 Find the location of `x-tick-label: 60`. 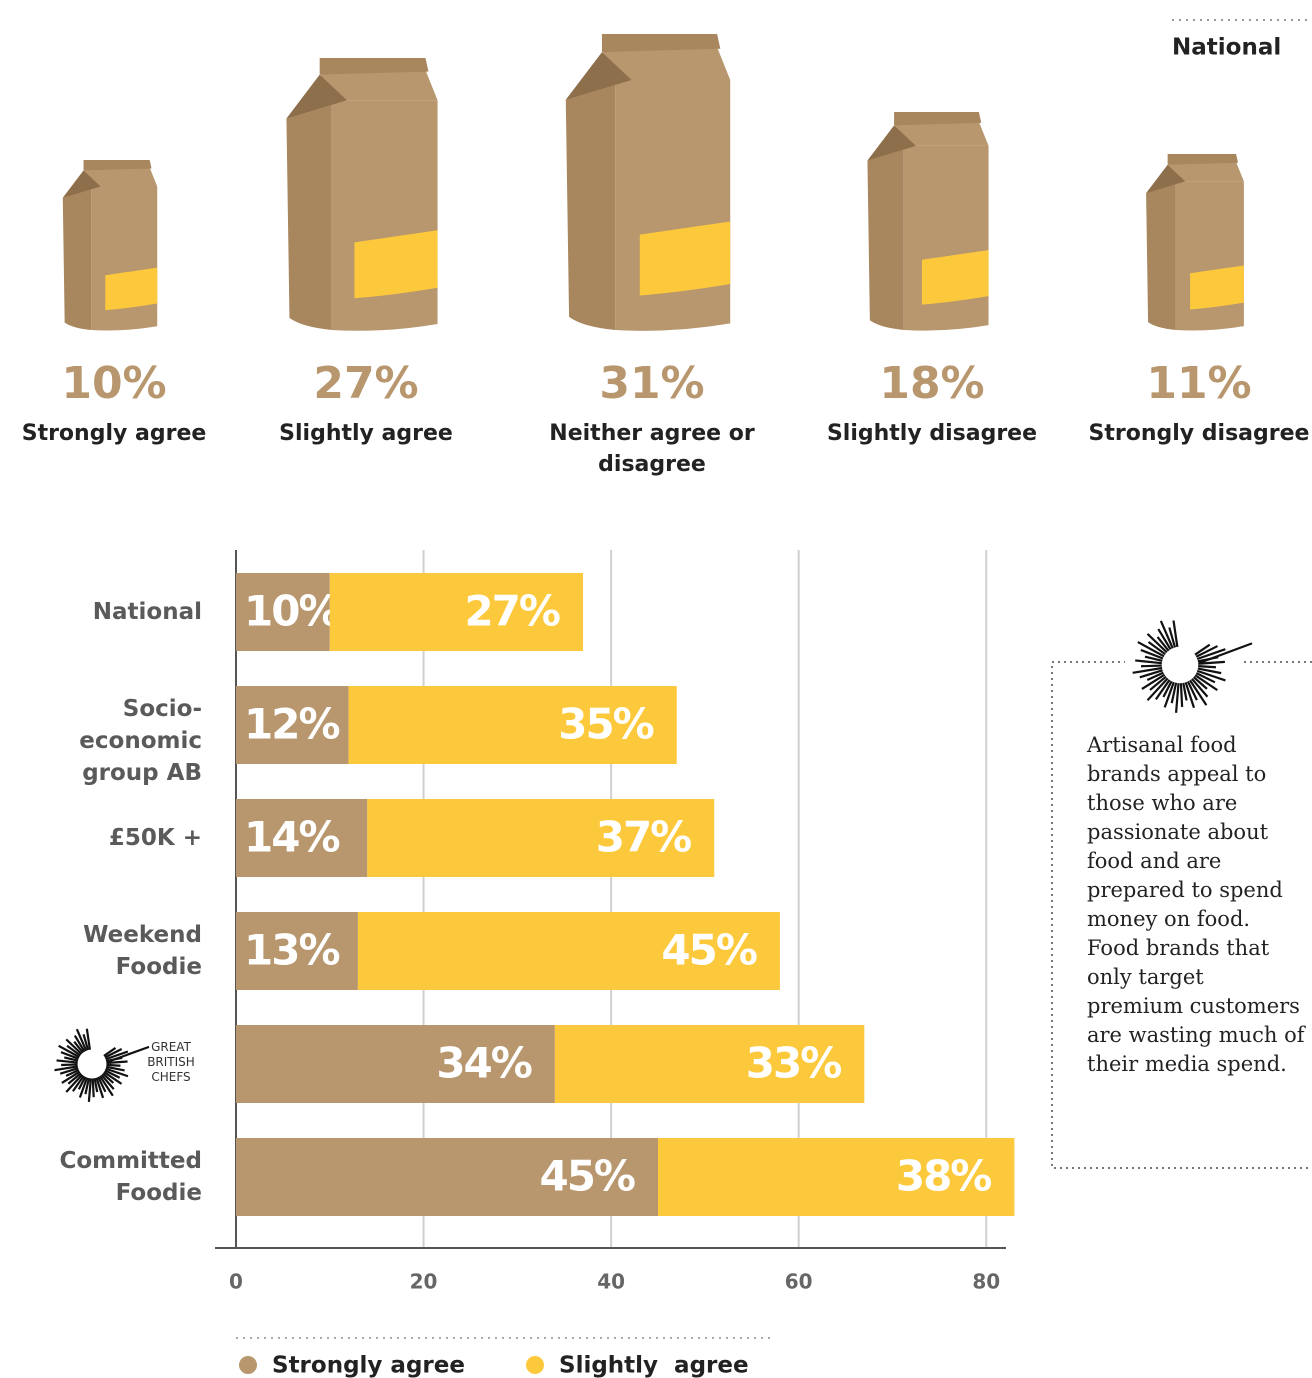

x-tick-label: 60 is located at coordinates (799, 1282).